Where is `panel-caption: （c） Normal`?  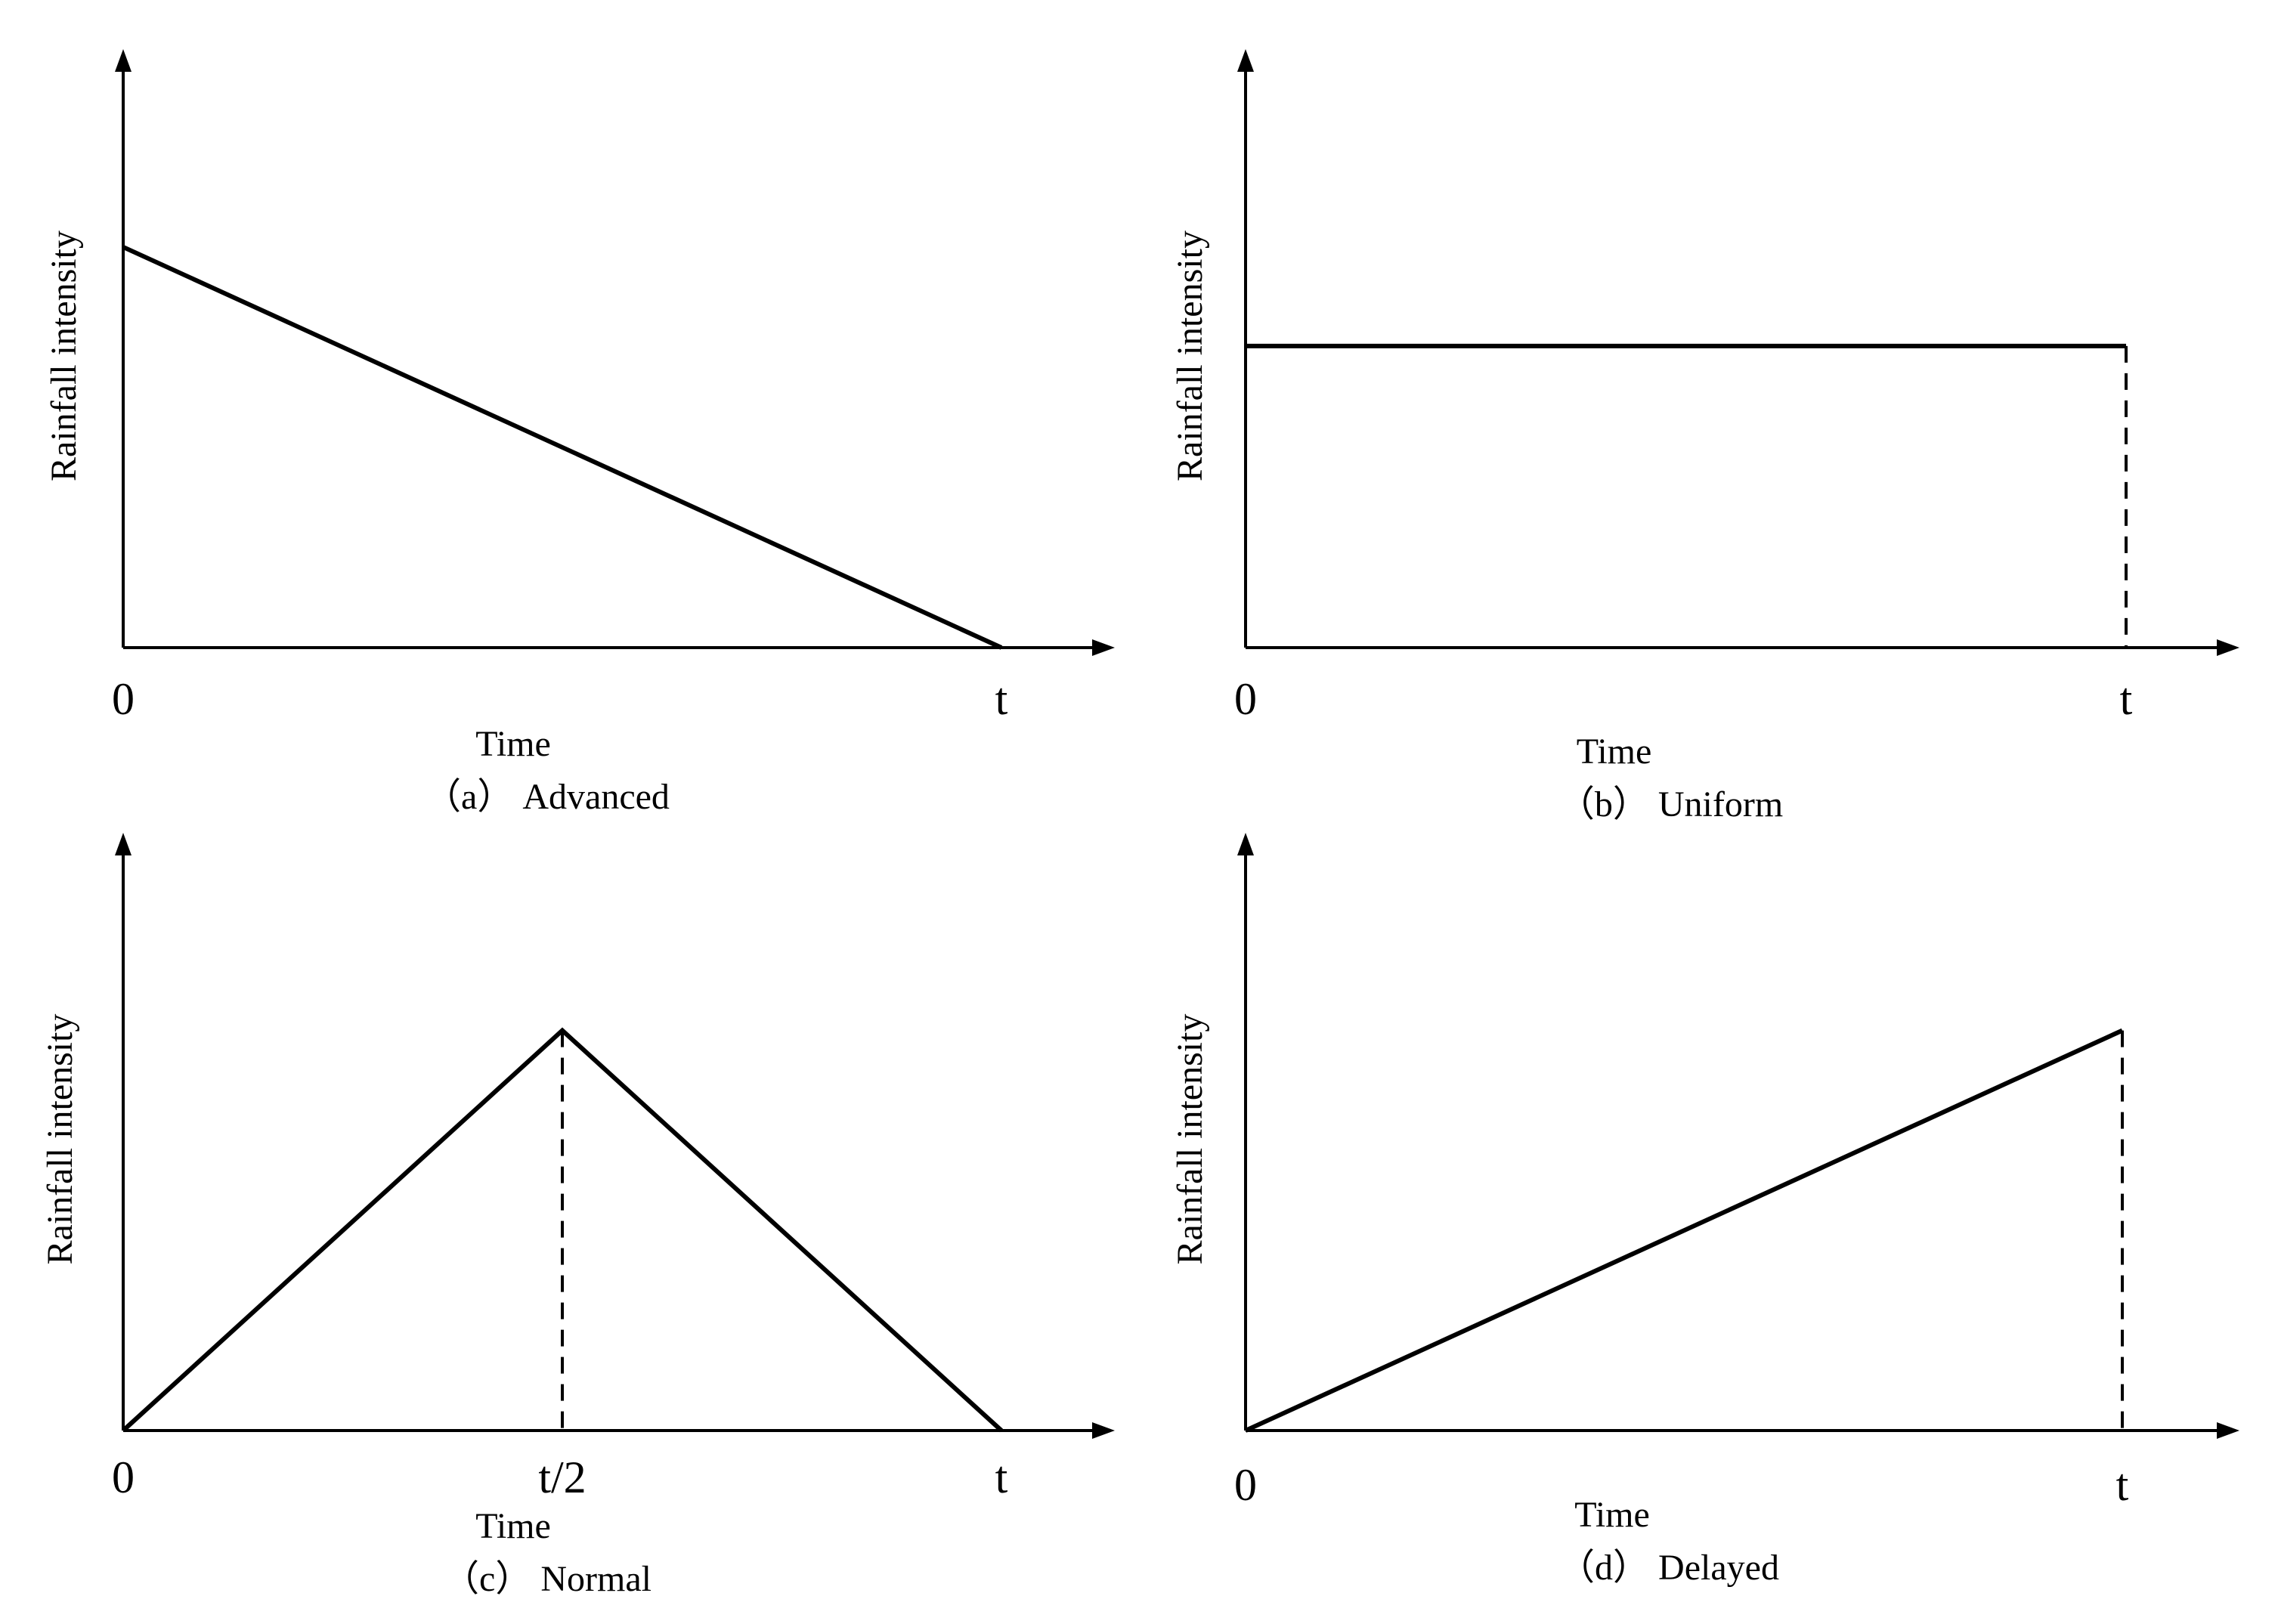
panel-caption: （c） Normal is located at coordinates (547, 1579).